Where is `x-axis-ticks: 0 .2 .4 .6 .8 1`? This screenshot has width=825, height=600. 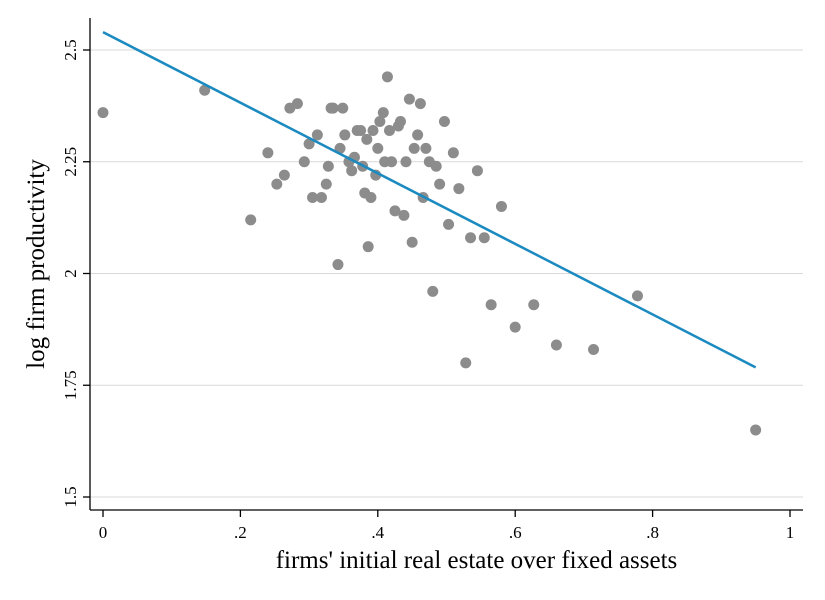 x-axis-ticks: 0 .2 .4 .6 .8 1 is located at coordinates (447, 526).